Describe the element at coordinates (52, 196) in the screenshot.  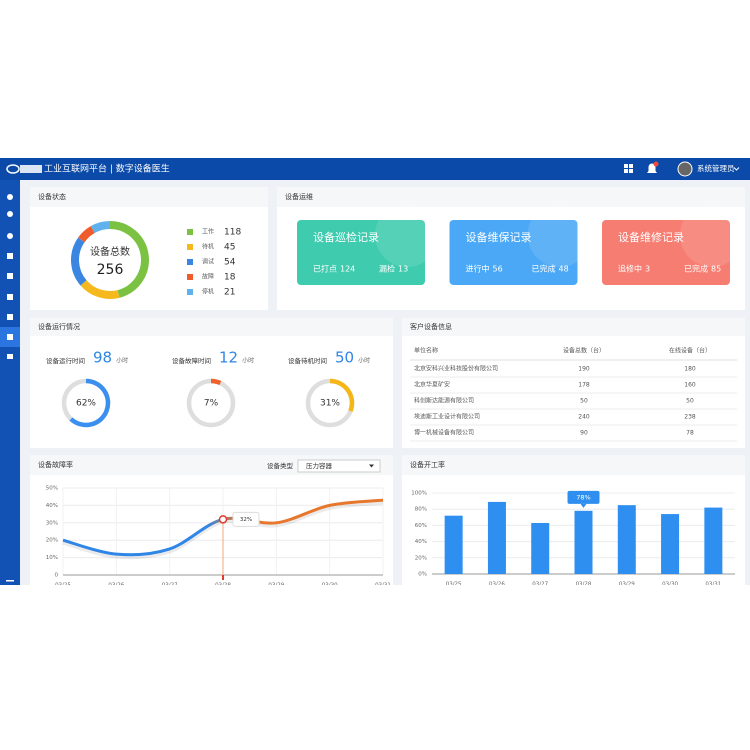
I see `panel-title: 设备状态` at that location.